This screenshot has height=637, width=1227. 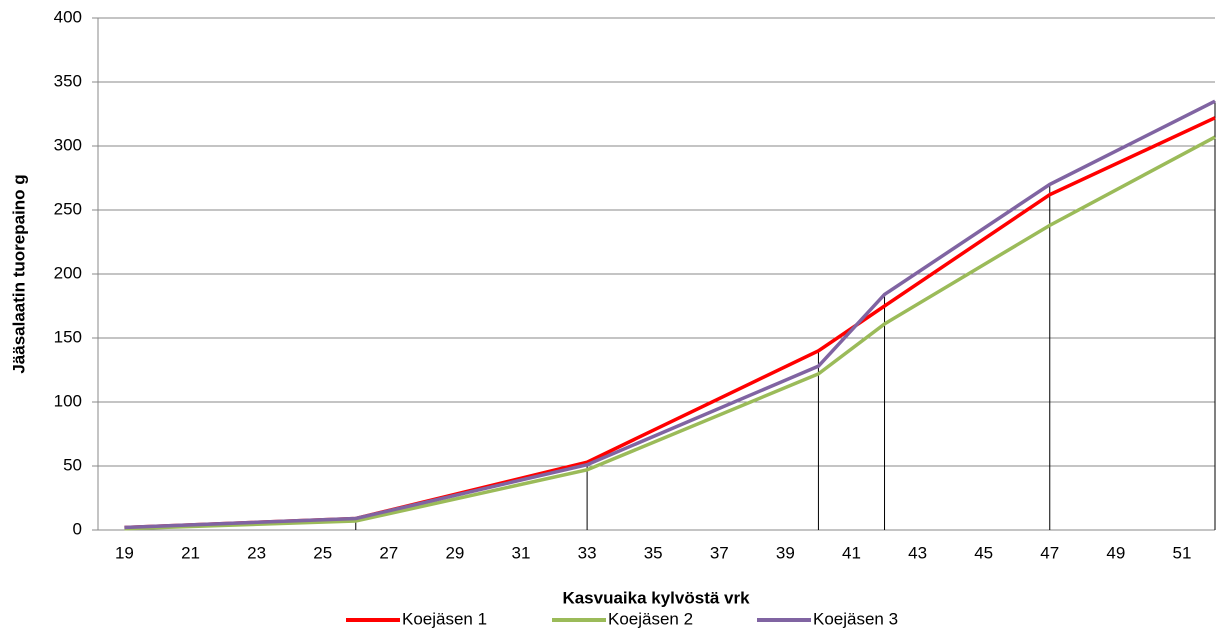 I want to click on legend-label: Koejäsen 3, so click(x=855, y=618).